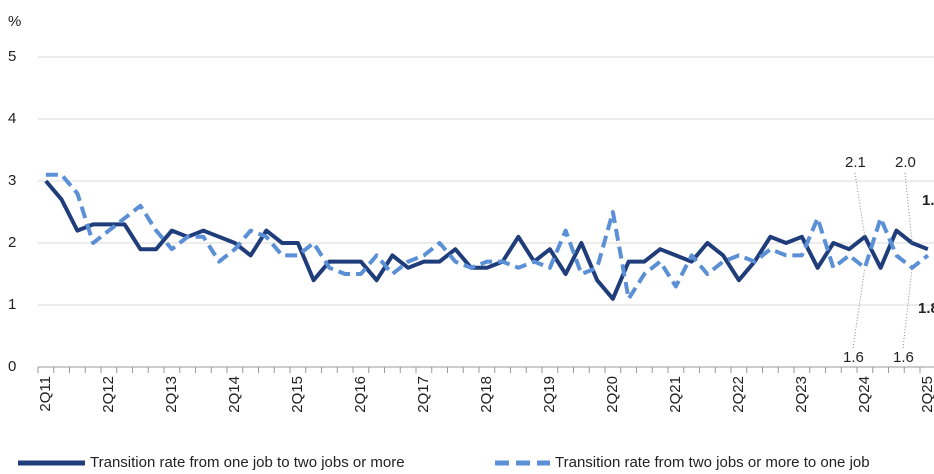 This screenshot has width=934, height=474. What do you see at coordinates (855, 162) in the screenshot?
I see `value-label: 2.1` at bounding box center [855, 162].